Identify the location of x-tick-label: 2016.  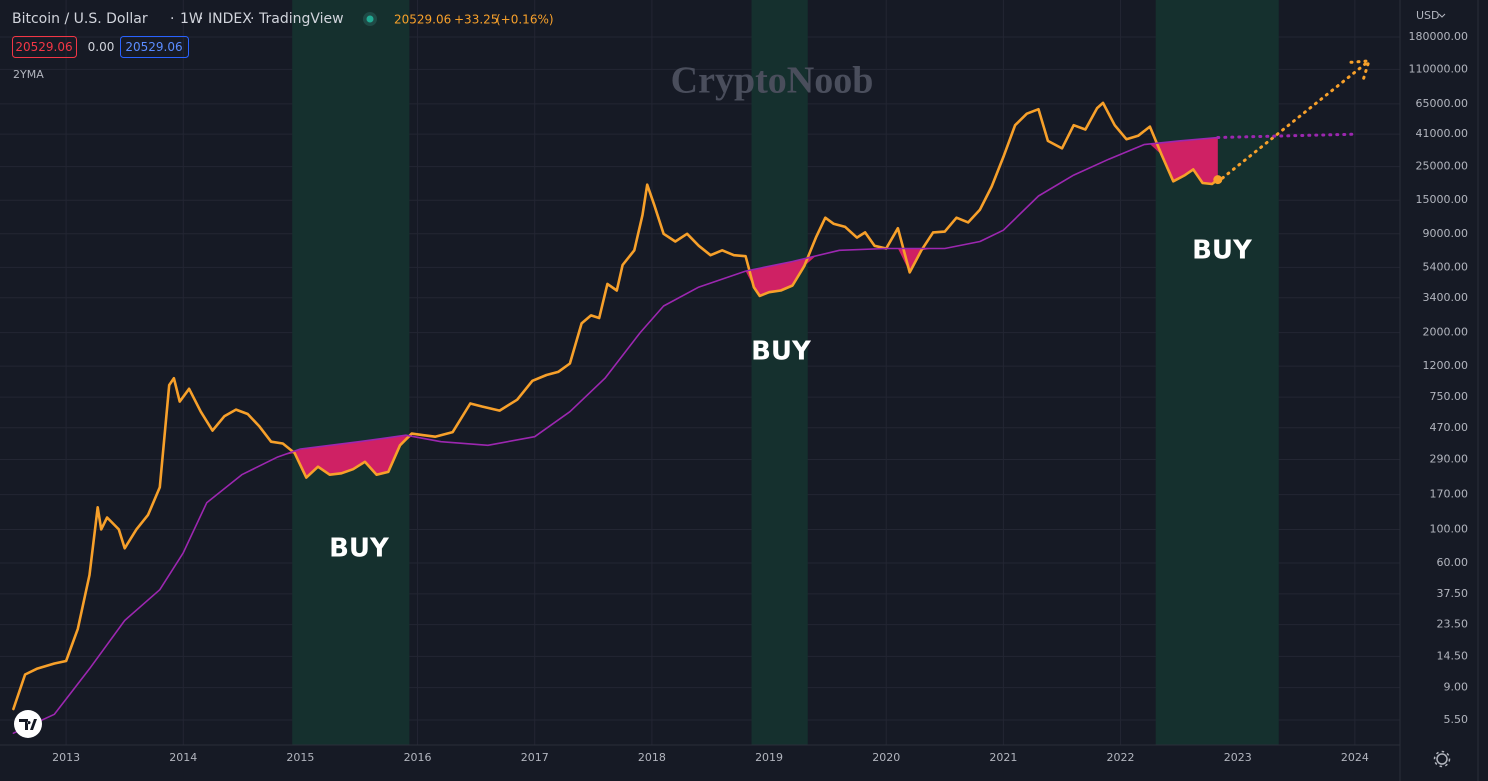
(418, 757).